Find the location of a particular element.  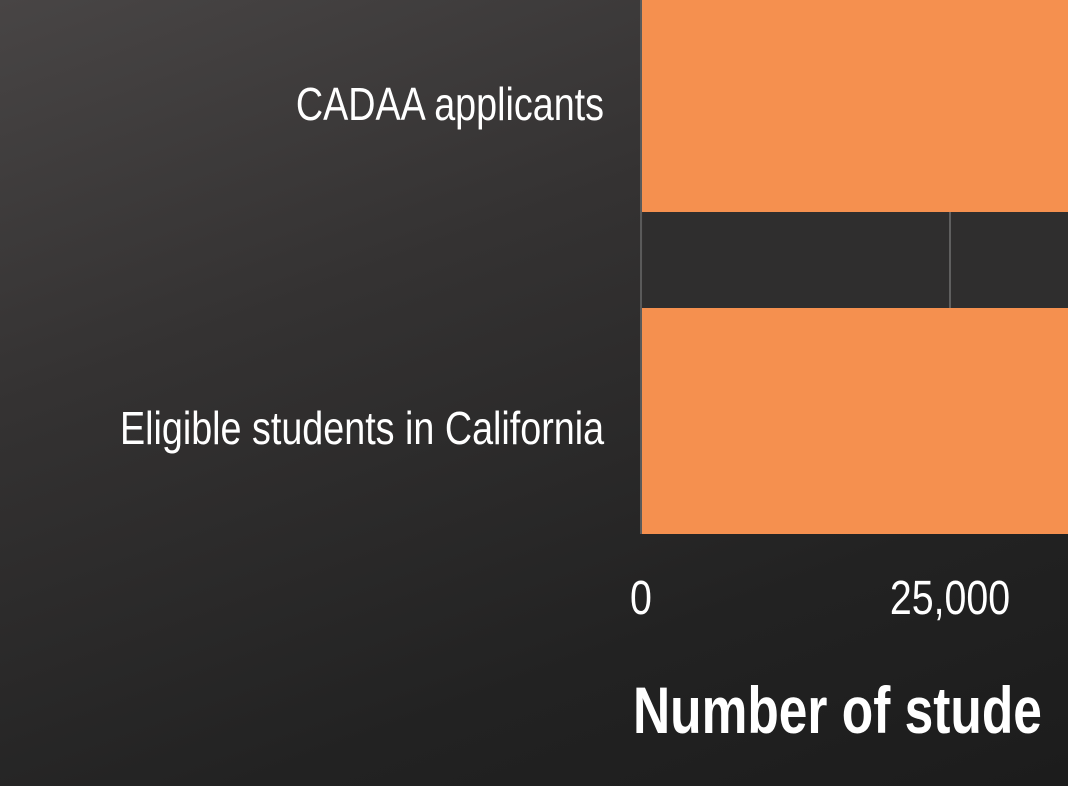

bar-eligible-students is located at coordinates (855, 421).